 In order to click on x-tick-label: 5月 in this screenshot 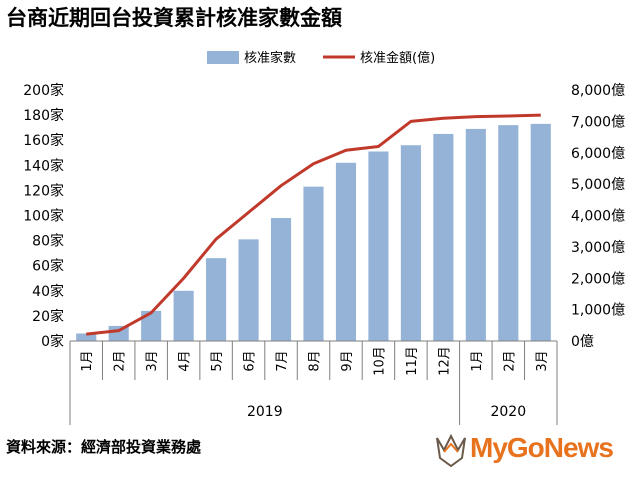, I will do `click(217, 360)`.